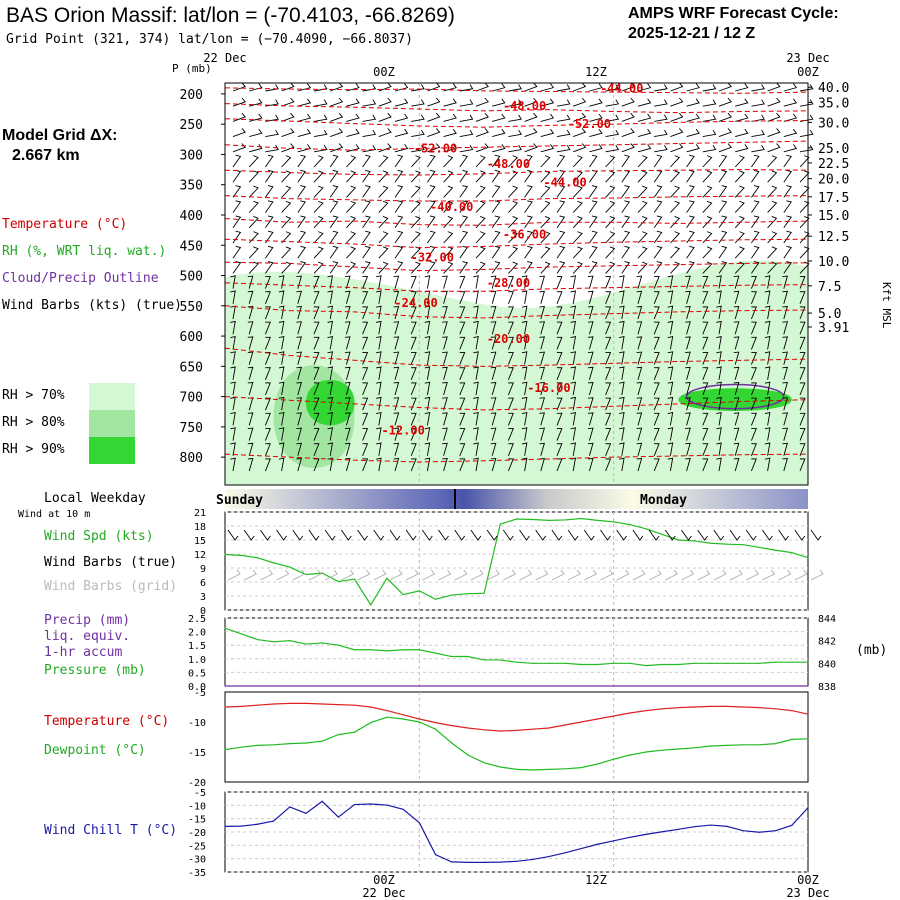 This screenshot has width=900, height=900. I want to click on legend-rh80-swatch, so click(112, 423).